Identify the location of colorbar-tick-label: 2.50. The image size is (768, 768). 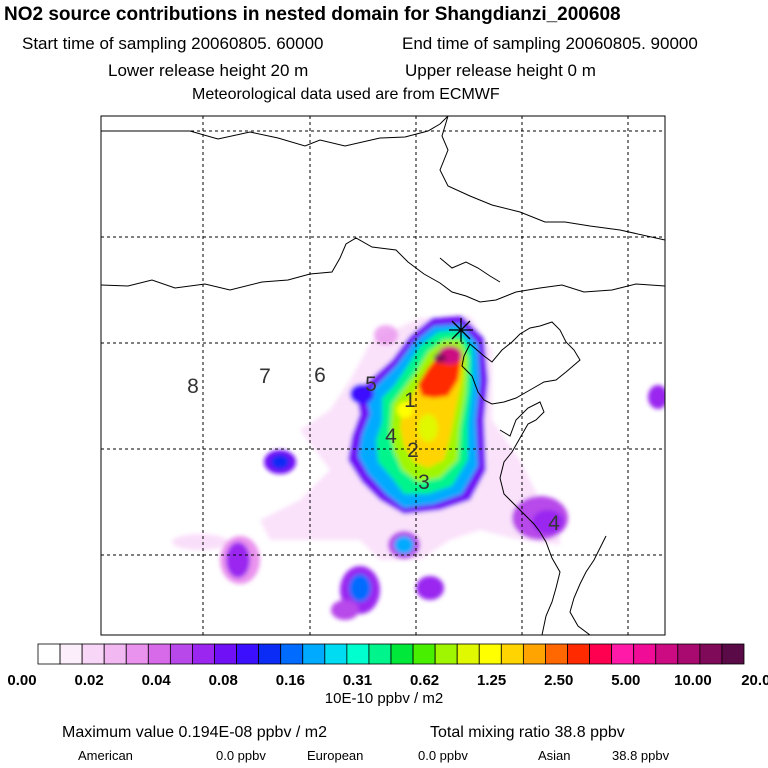
(558, 680).